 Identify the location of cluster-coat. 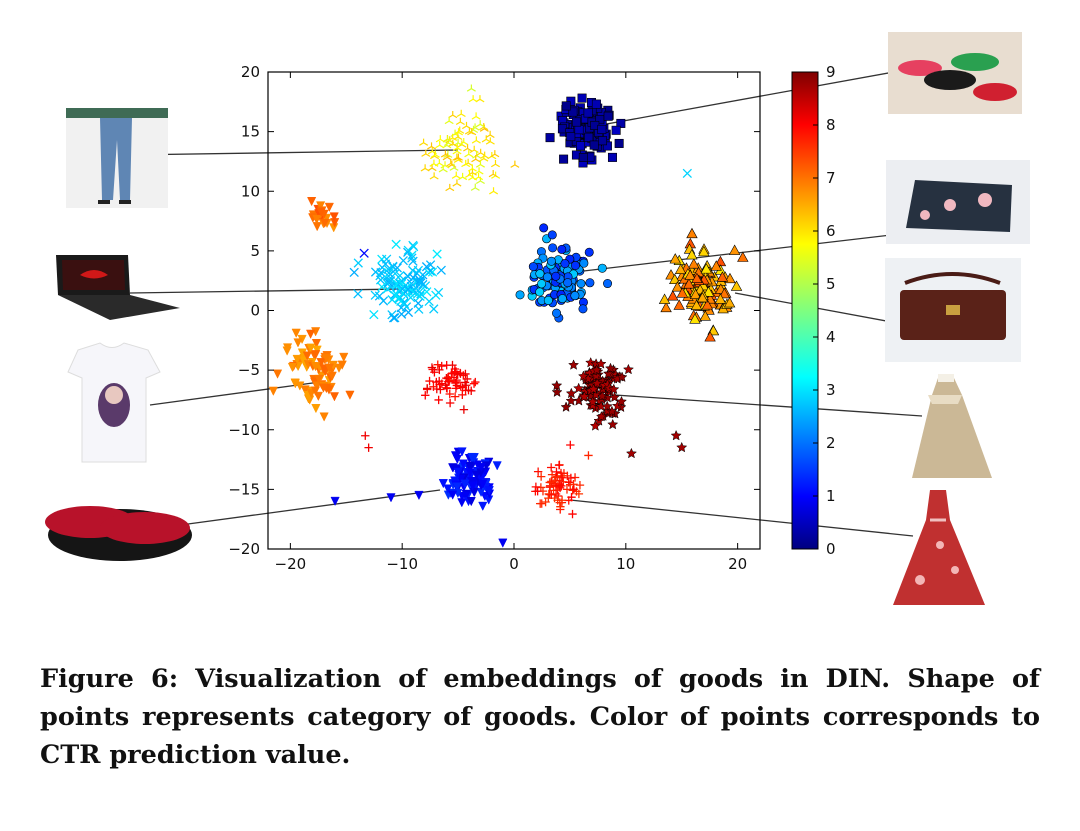
(593, 393).